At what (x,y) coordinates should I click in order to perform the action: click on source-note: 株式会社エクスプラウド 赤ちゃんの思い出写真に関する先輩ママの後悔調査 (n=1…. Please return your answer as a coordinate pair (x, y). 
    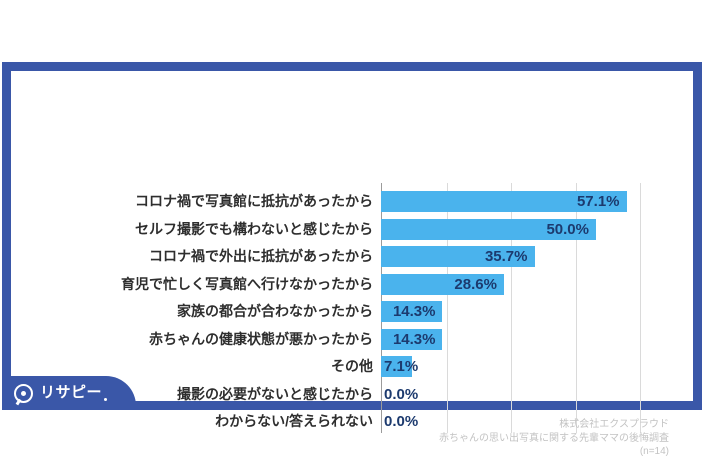
    Looking at the image, I should click on (554, 438).